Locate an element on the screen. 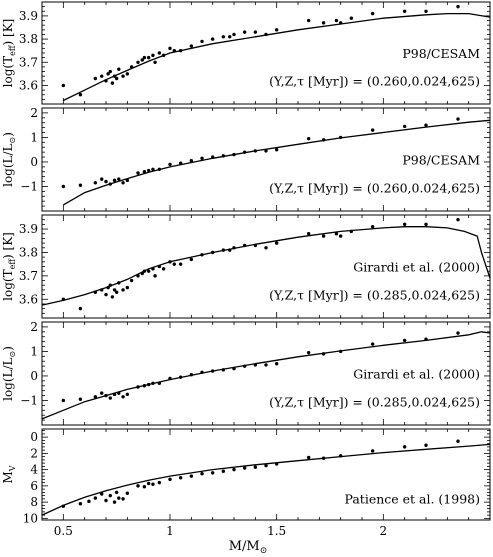  y-axis-label: log(L/L⊙) is located at coordinates (9, 373).